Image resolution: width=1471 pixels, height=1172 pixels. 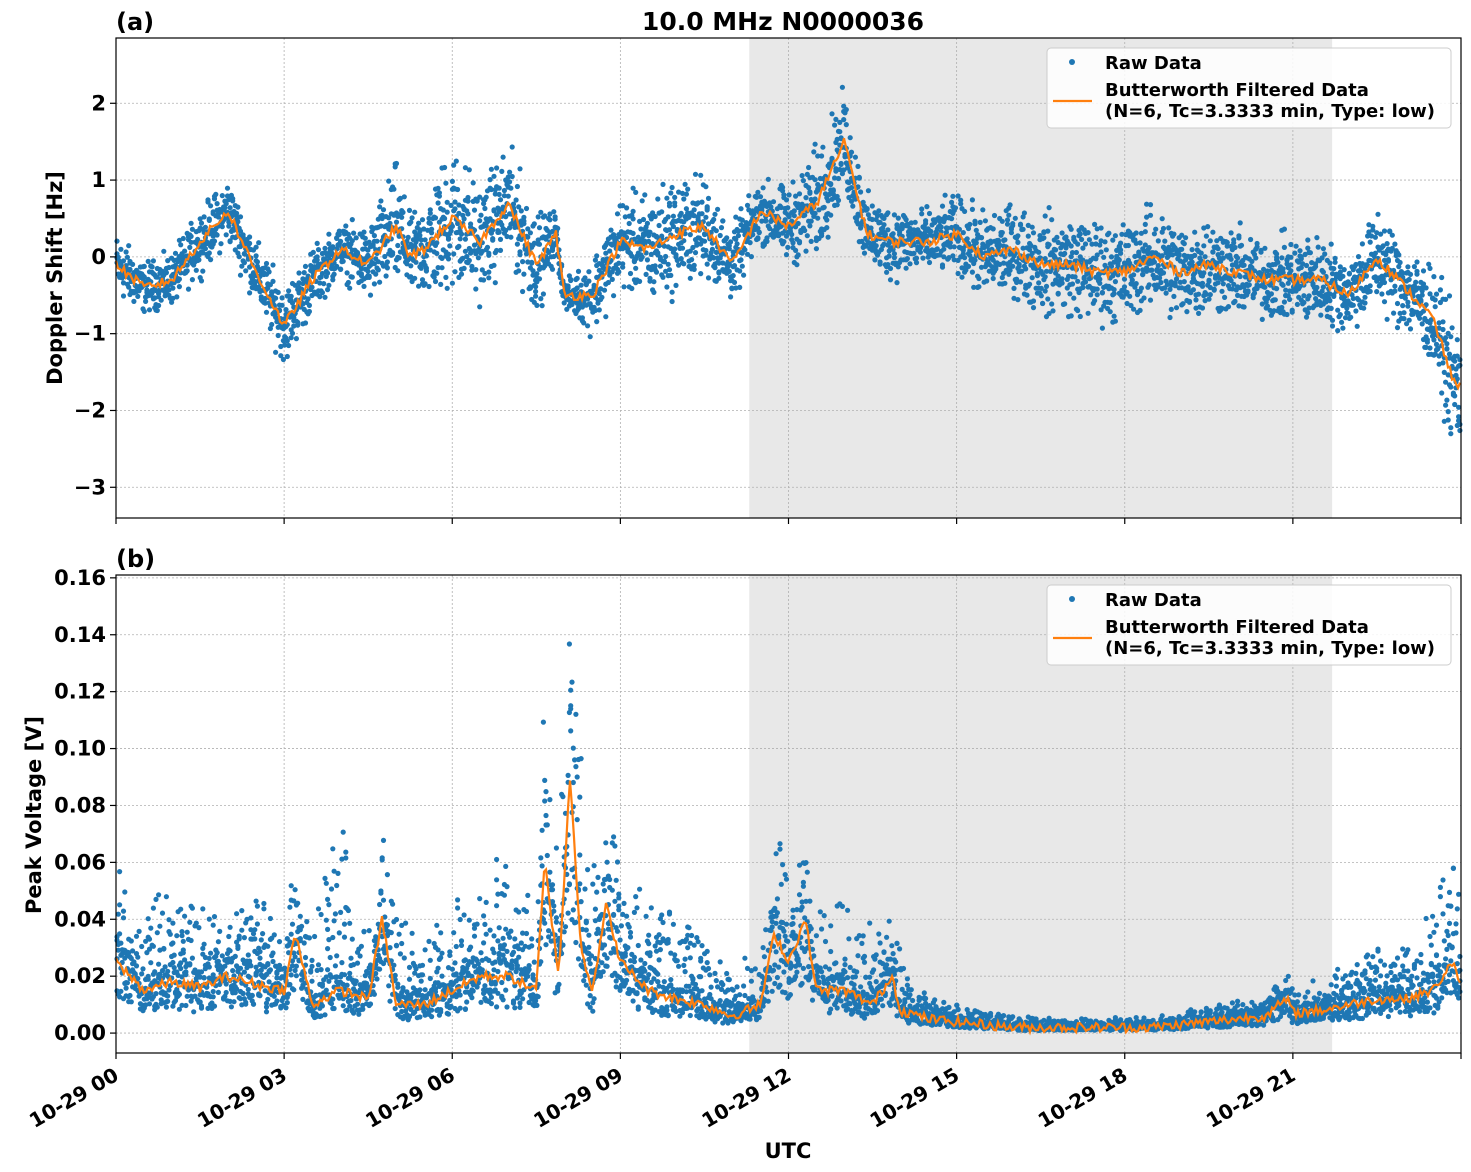 What do you see at coordinates (1270, 111) in the screenshot?
I see `legend-filtered-params: (N=6, Tc=3.3333 min, Type: low)` at bounding box center [1270, 111].